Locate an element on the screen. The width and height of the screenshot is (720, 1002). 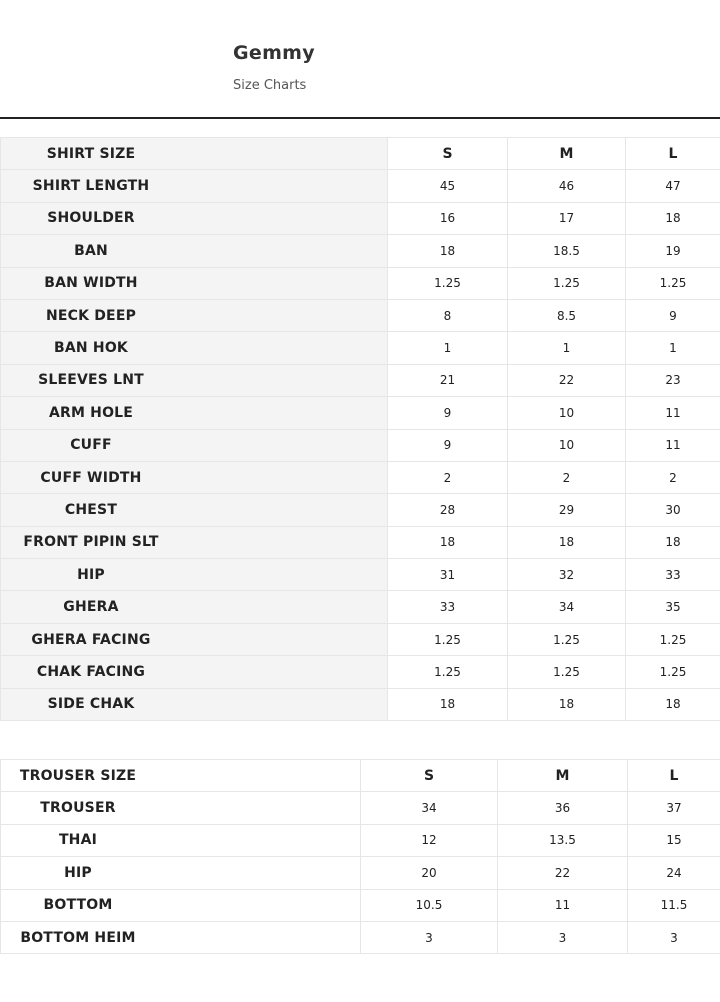
row-label: ARM HOLE is located at coordinates (194, 413).